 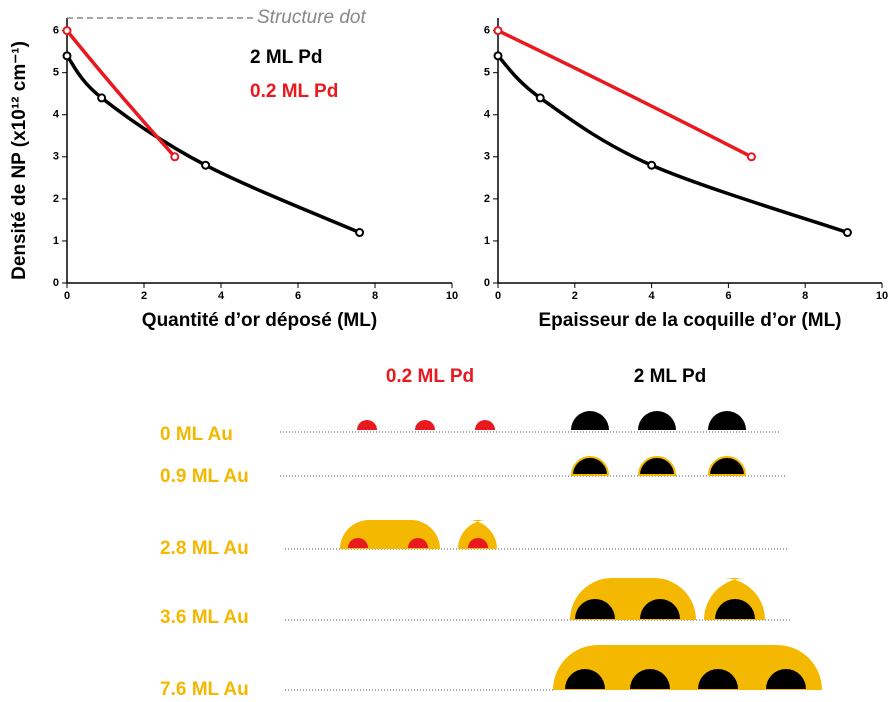 I want to click on row-label: 2.8 ML Au, so click(x=204, y=548).